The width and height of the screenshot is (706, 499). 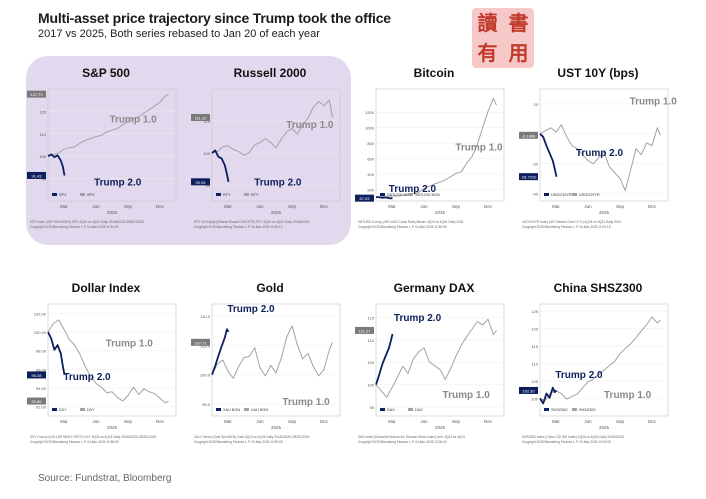 I want to click on y-tick-label: 120, so click(x=42, y=111).